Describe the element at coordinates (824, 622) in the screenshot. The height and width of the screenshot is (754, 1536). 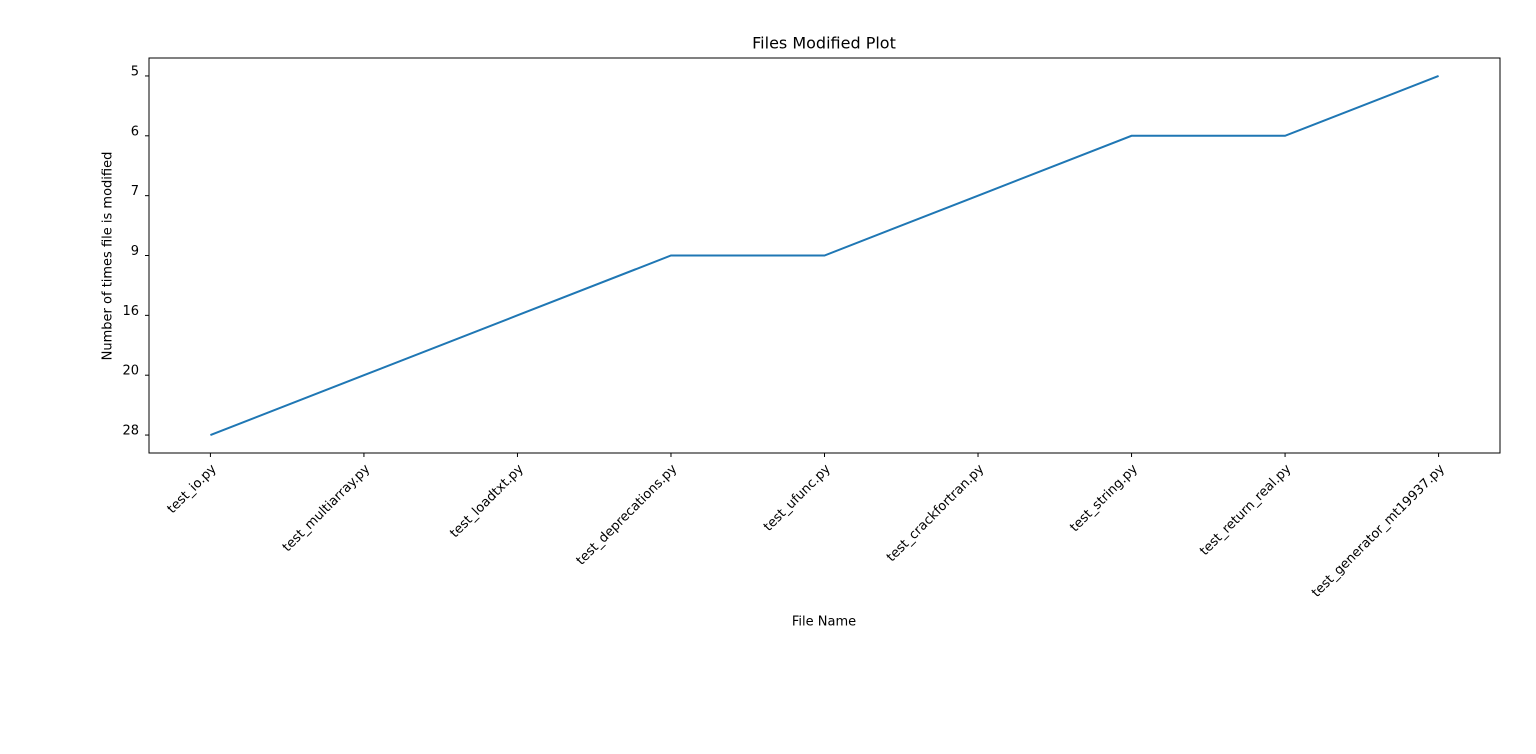
I see `x-axis-label: File Name` at that location.